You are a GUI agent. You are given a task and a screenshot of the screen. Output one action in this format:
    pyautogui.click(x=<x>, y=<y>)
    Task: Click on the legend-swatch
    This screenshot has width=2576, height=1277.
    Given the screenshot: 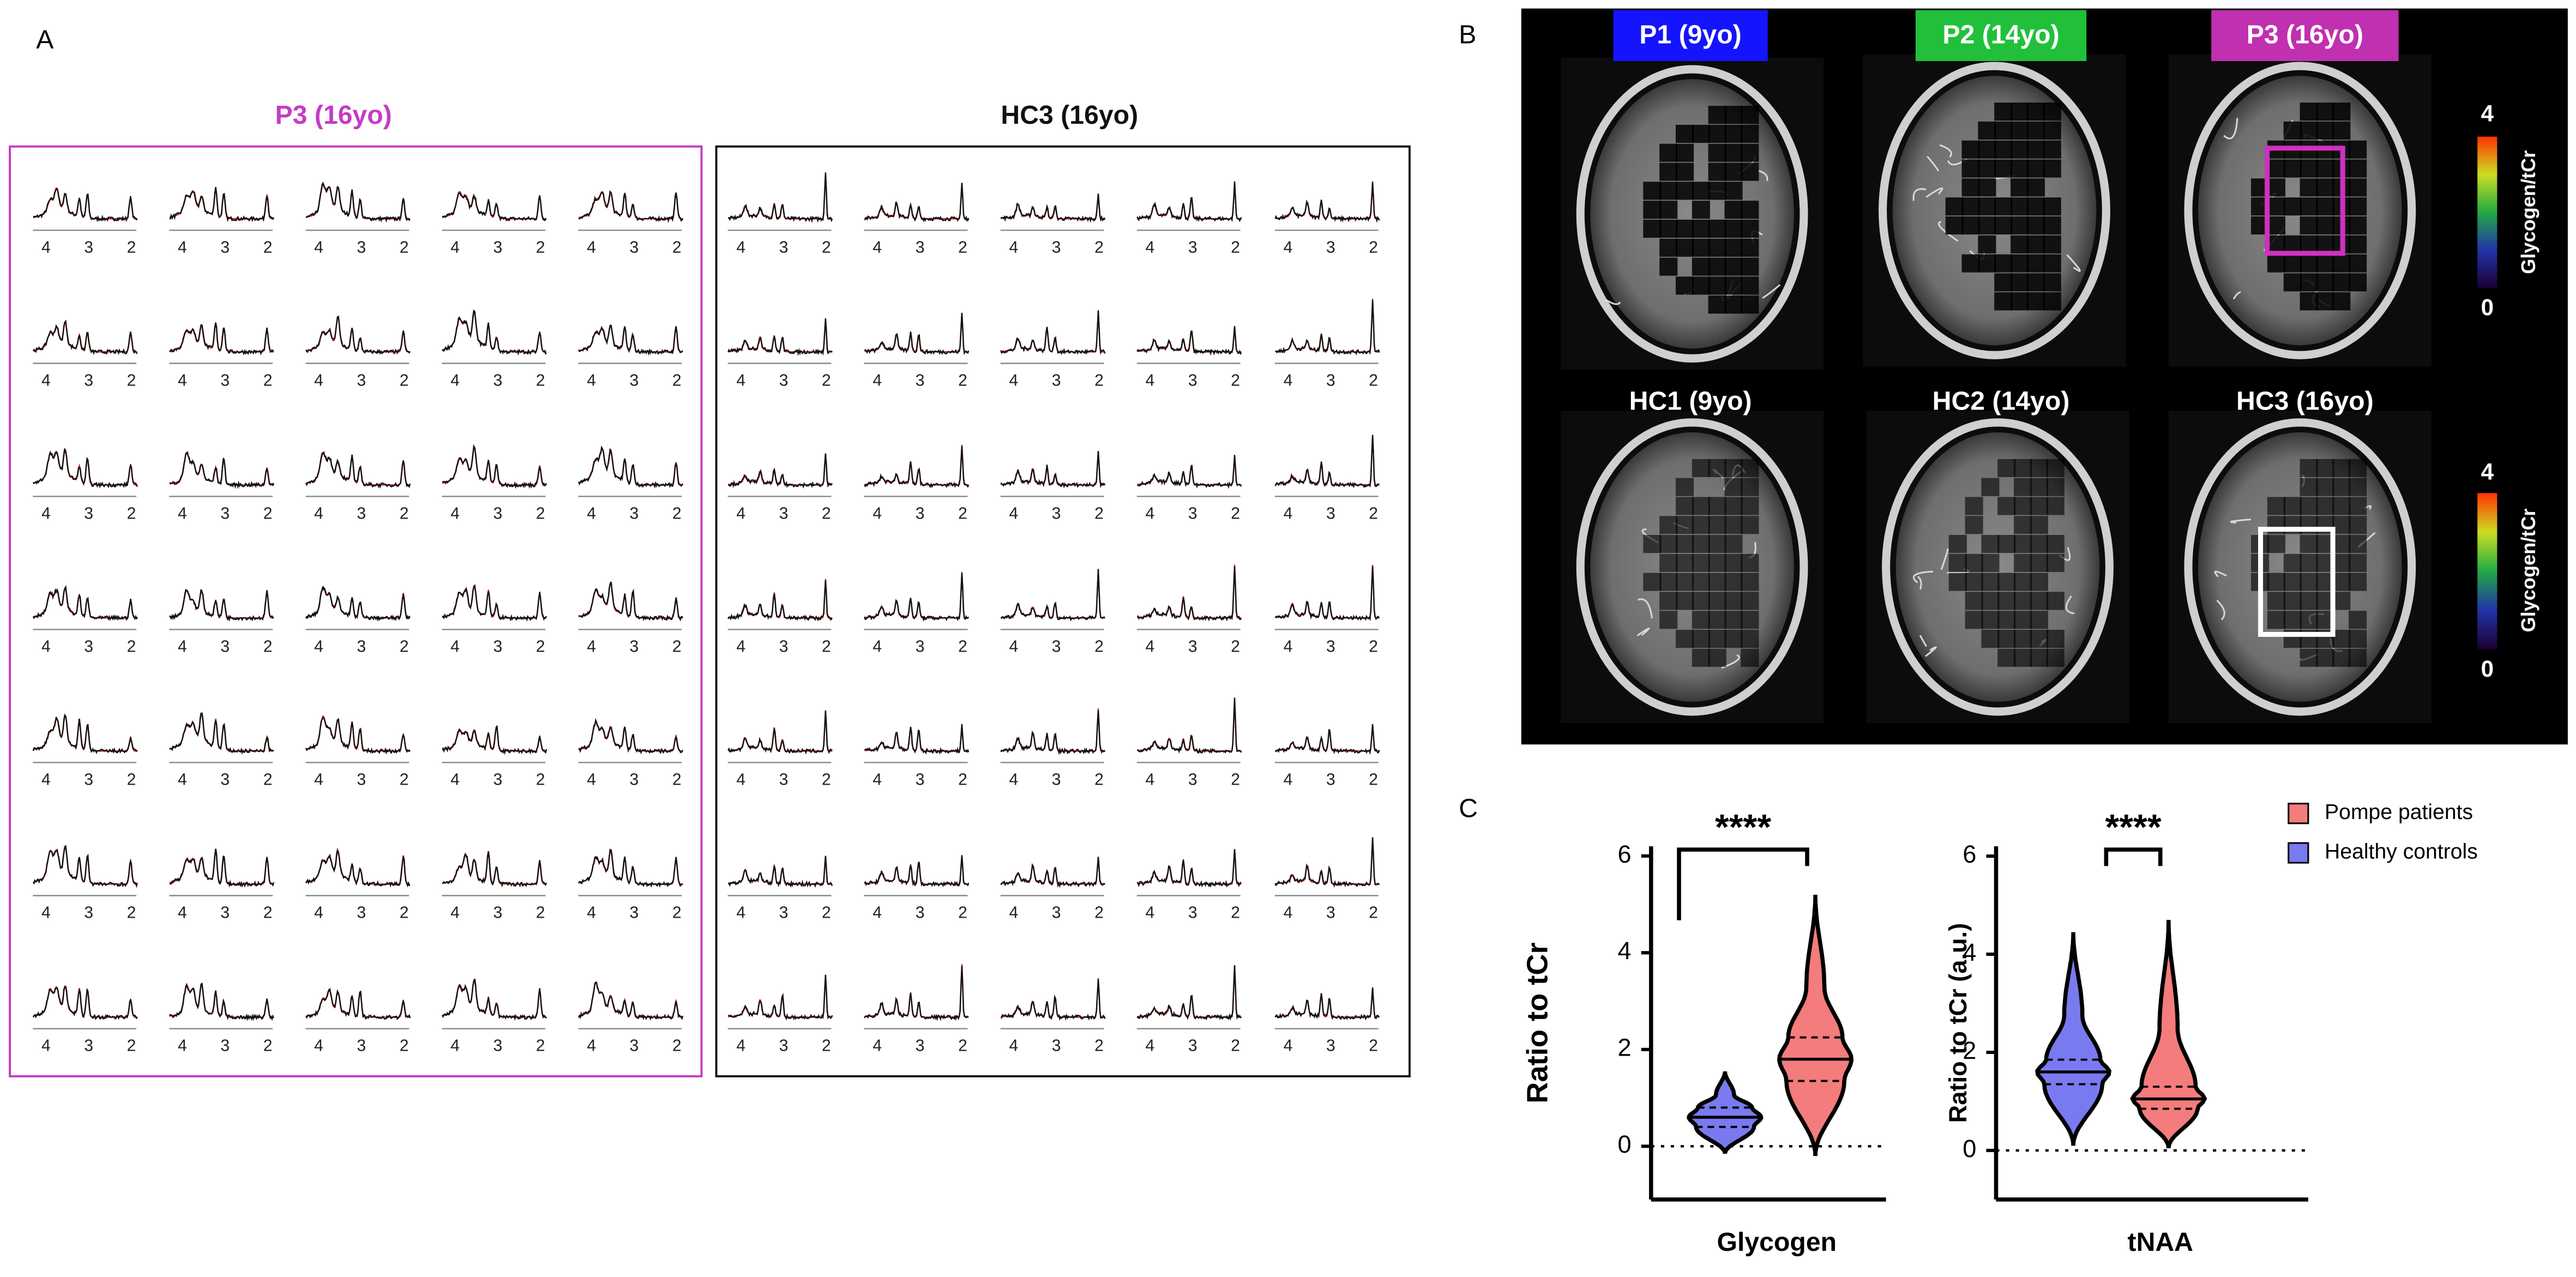 What is the action you would take?
    pyautogui.click(x=2298, y=813)
    